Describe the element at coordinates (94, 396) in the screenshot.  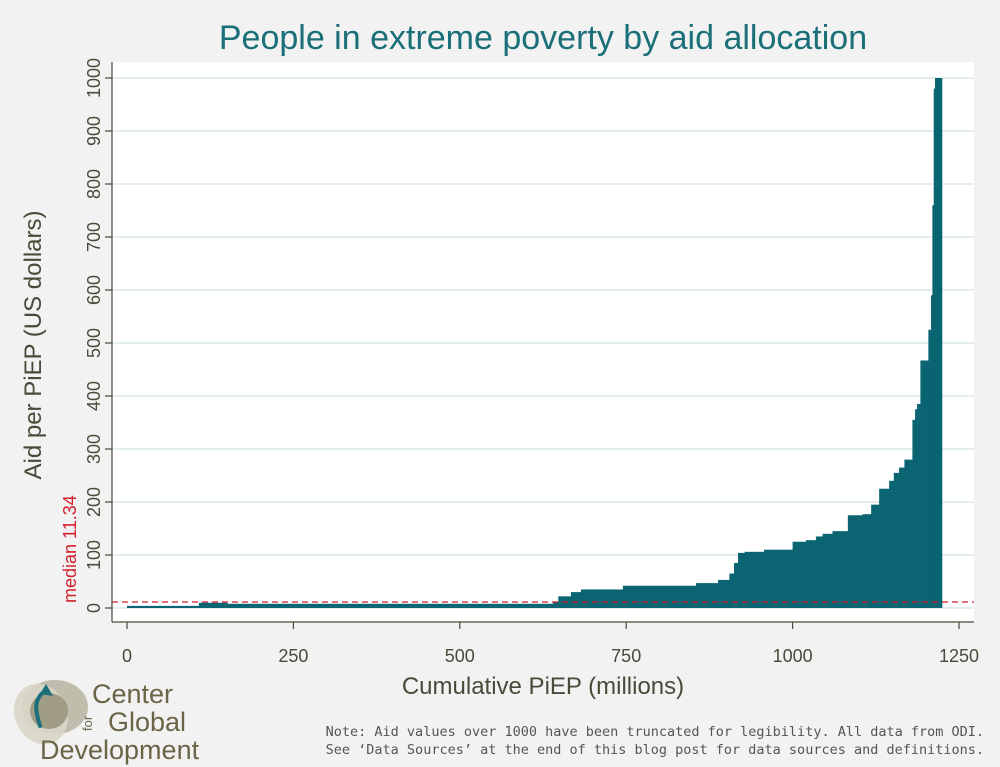
I see `y-tick-label-400: 400` at that location.